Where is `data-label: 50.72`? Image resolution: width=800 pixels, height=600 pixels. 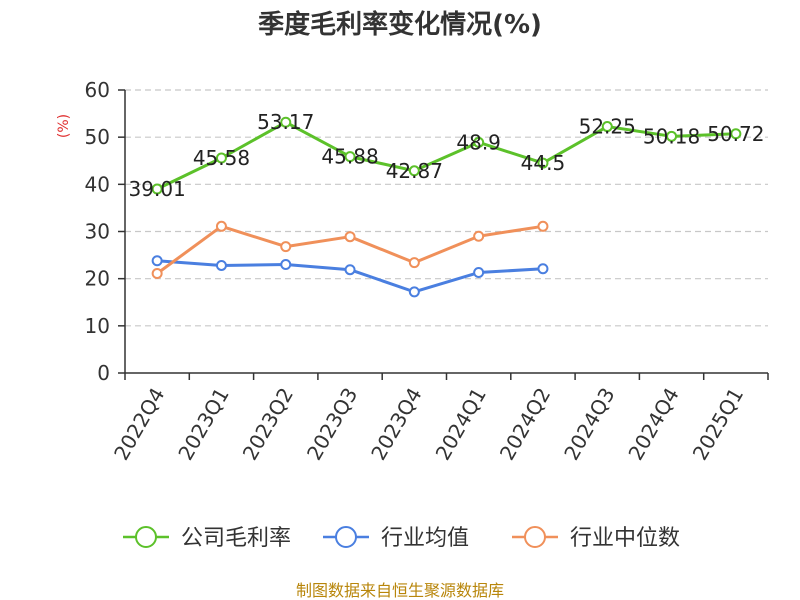 data-label: 50.72 is located at coordinates (735, 134).